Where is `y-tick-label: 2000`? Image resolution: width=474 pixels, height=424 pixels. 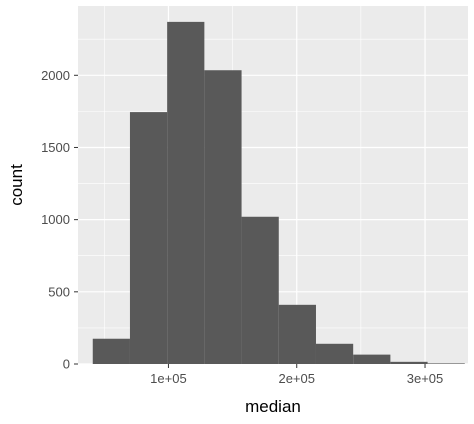
y-tick-label: 2000 is located at coordinates (55, 75).